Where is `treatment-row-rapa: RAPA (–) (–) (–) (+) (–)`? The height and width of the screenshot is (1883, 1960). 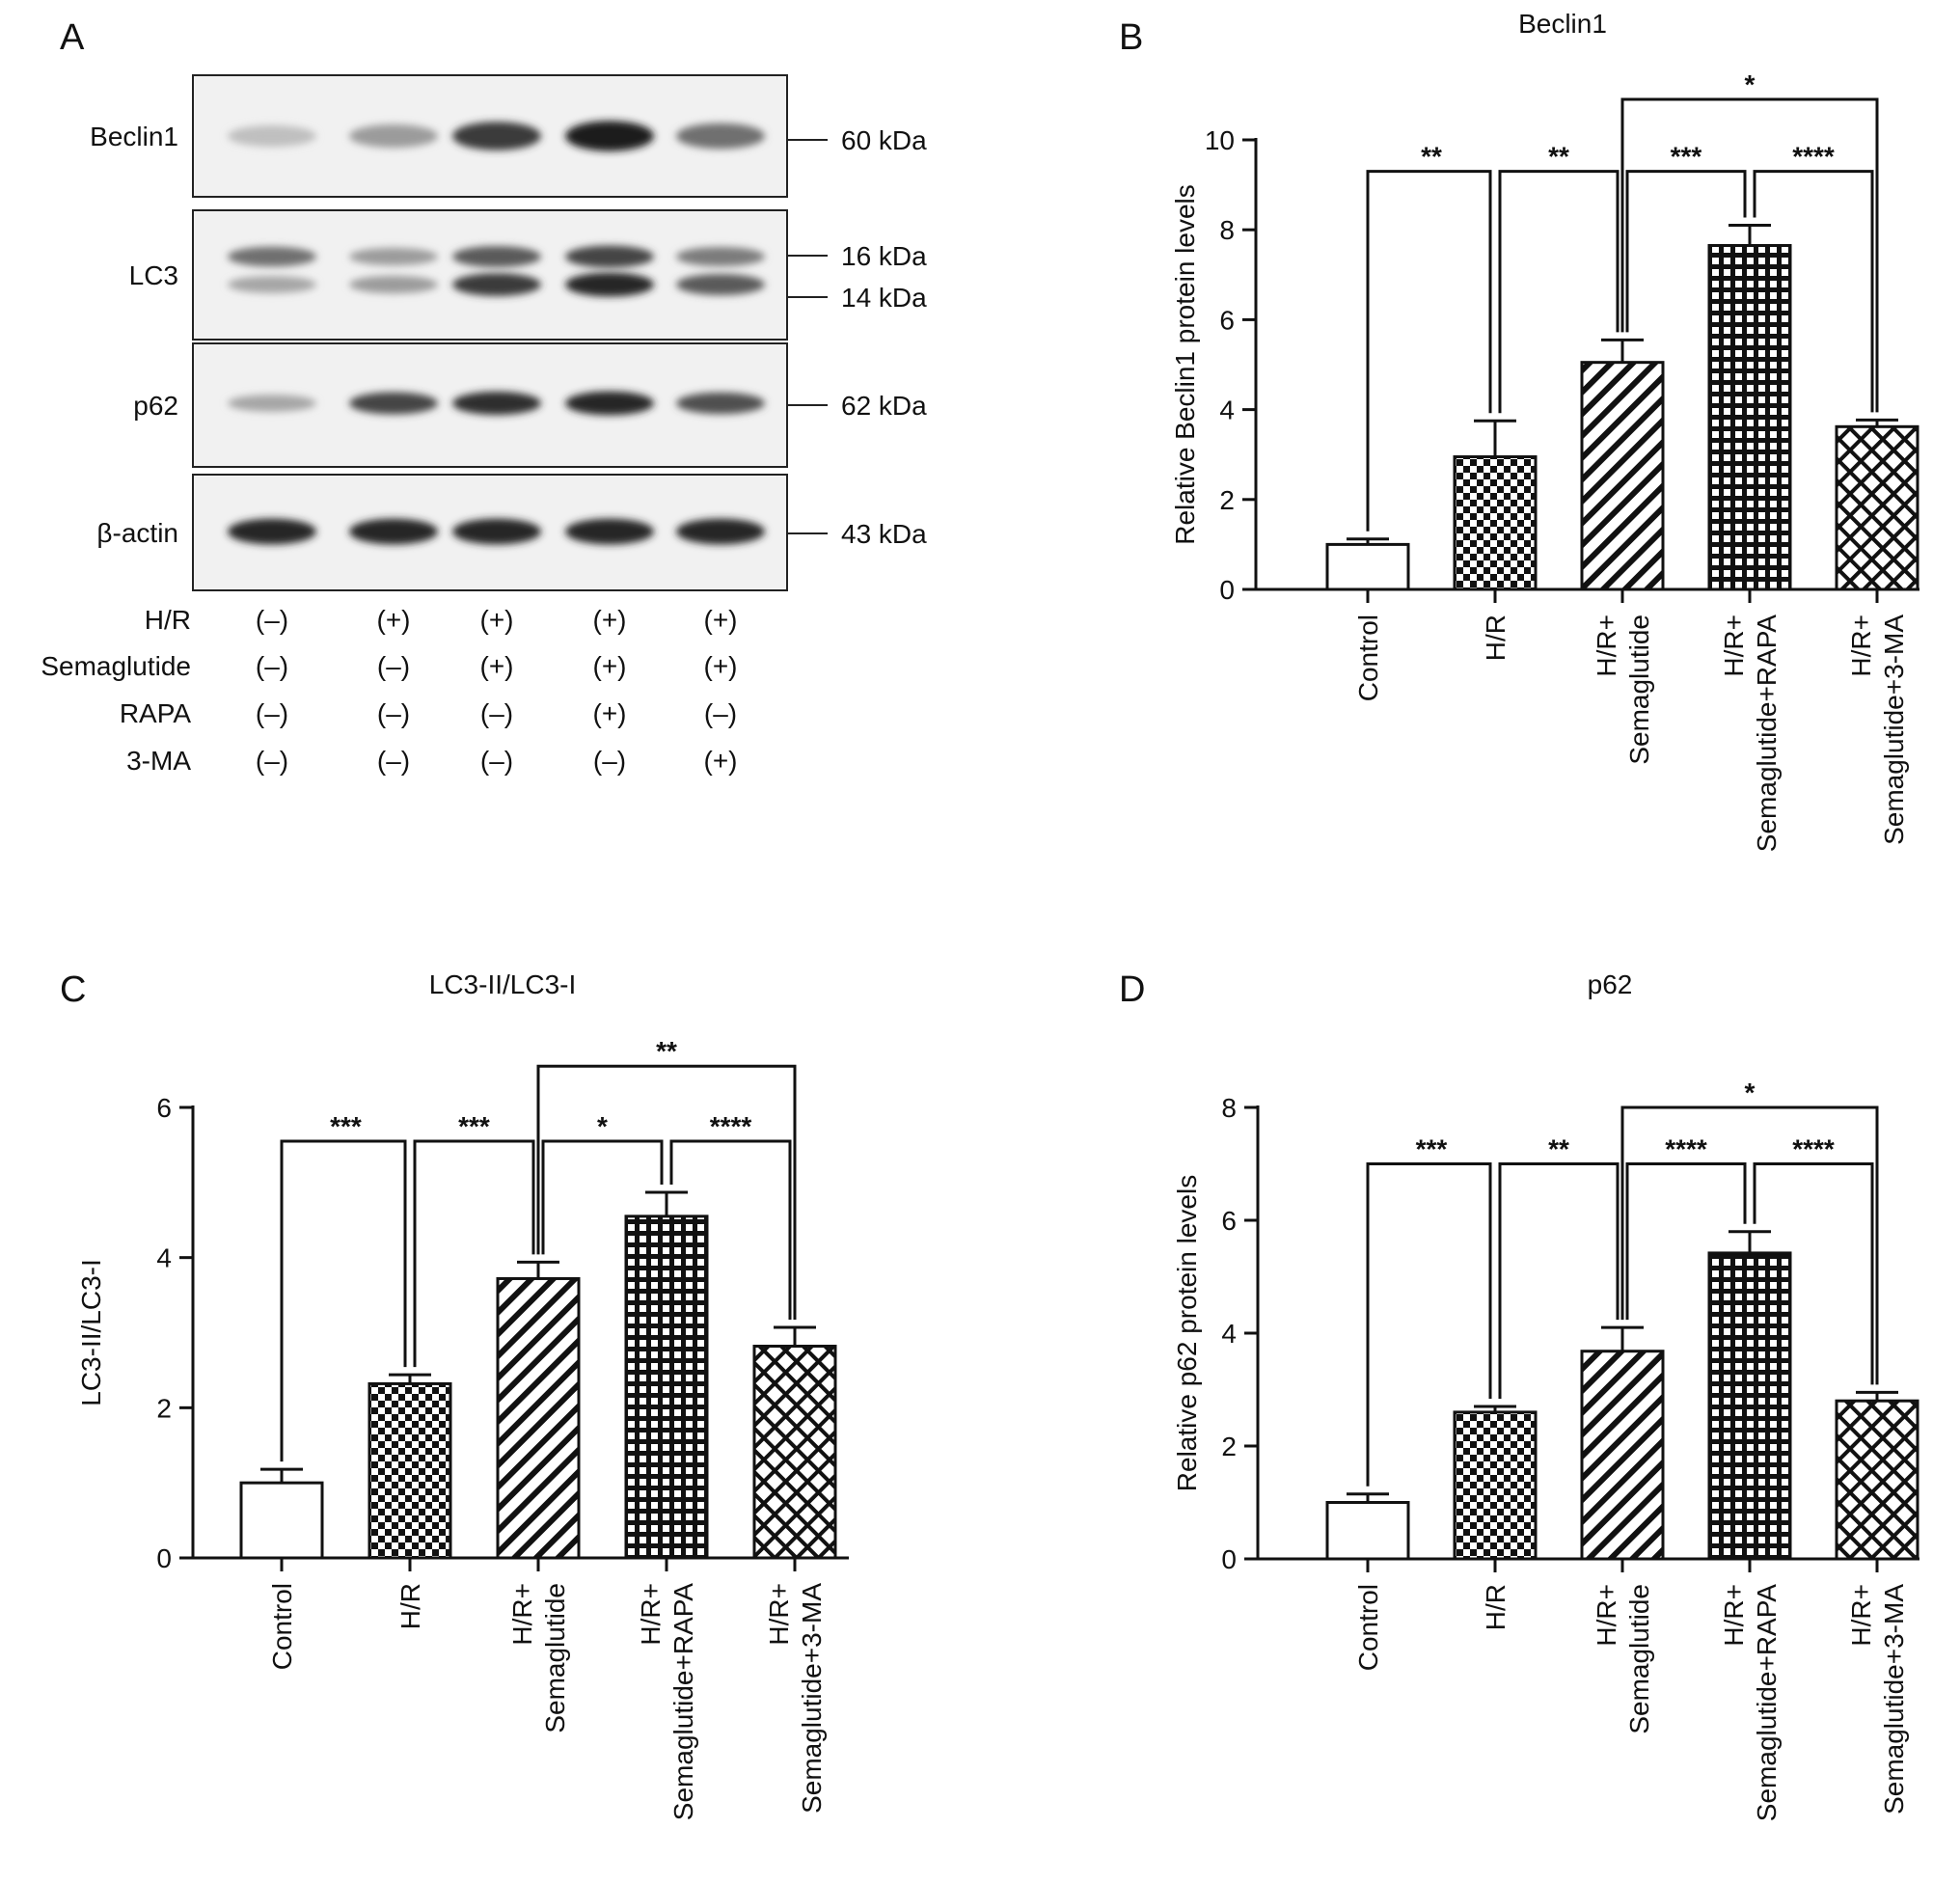
treatment-row-rapa: RAPA (–) (–) (–) (+) (–) is located at coordinates (428, 713).